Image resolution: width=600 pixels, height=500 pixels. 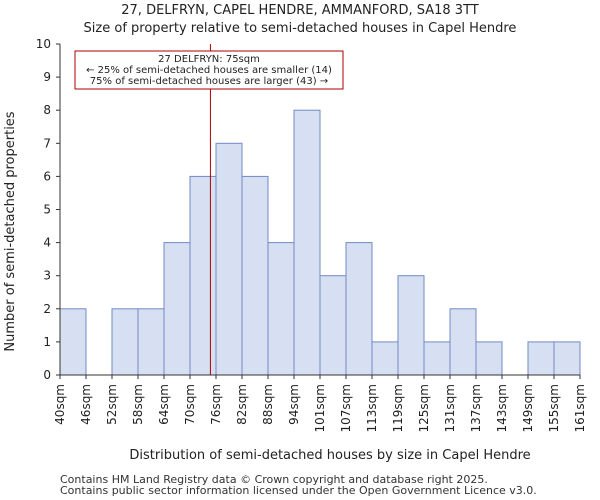 I want to click on y-tick-label: 5, so click(x=47, y=210).